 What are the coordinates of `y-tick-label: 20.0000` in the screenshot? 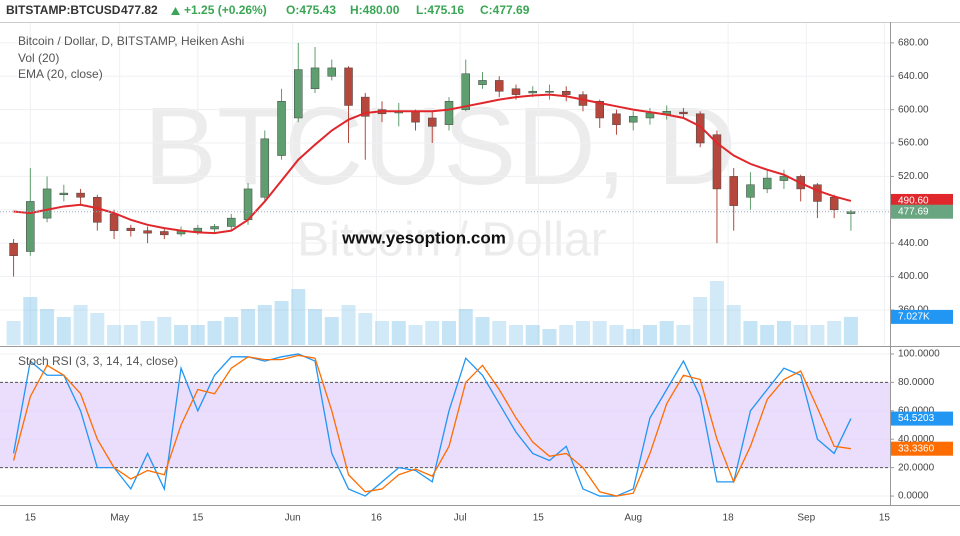 It's located at (916, 467).